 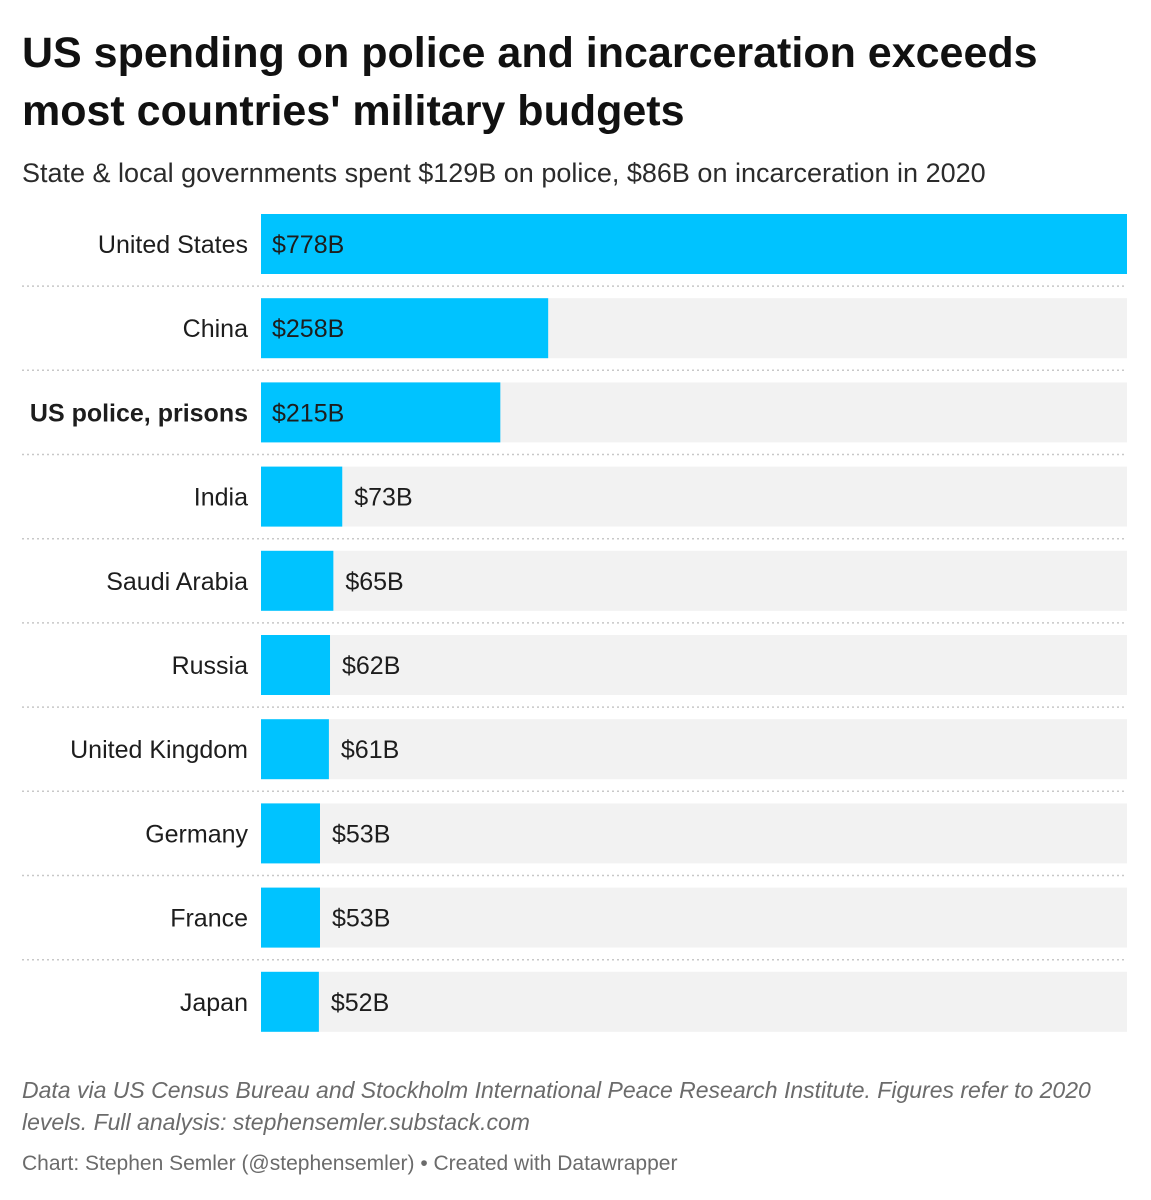 What do you see at coordinates (370, 750) in the screenshot?
I see `value-label: $61B` at bounding box center [370, 750].